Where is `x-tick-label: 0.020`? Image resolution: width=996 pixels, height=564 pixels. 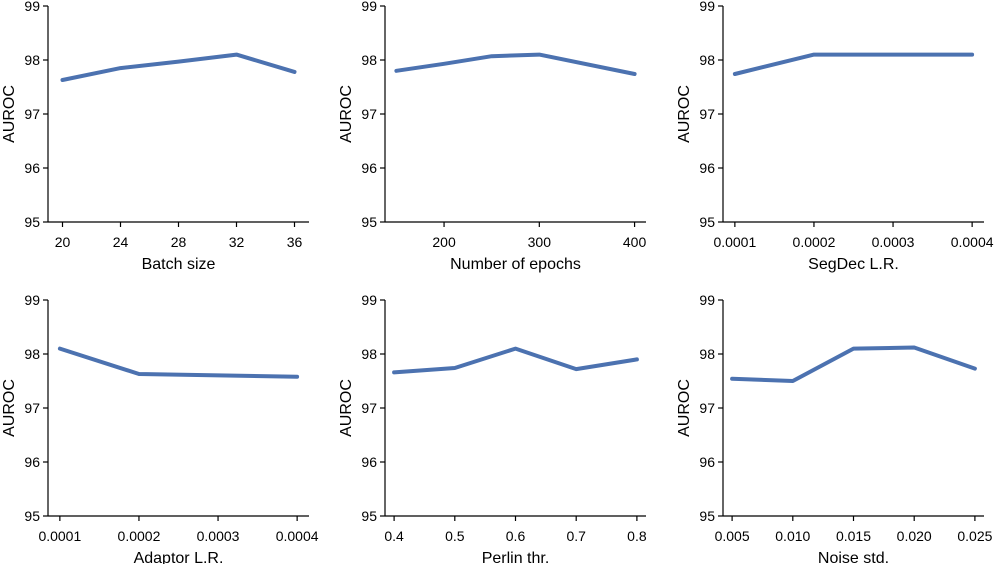
x-tick-label: 0.020 is located at coordinates (914, 536).